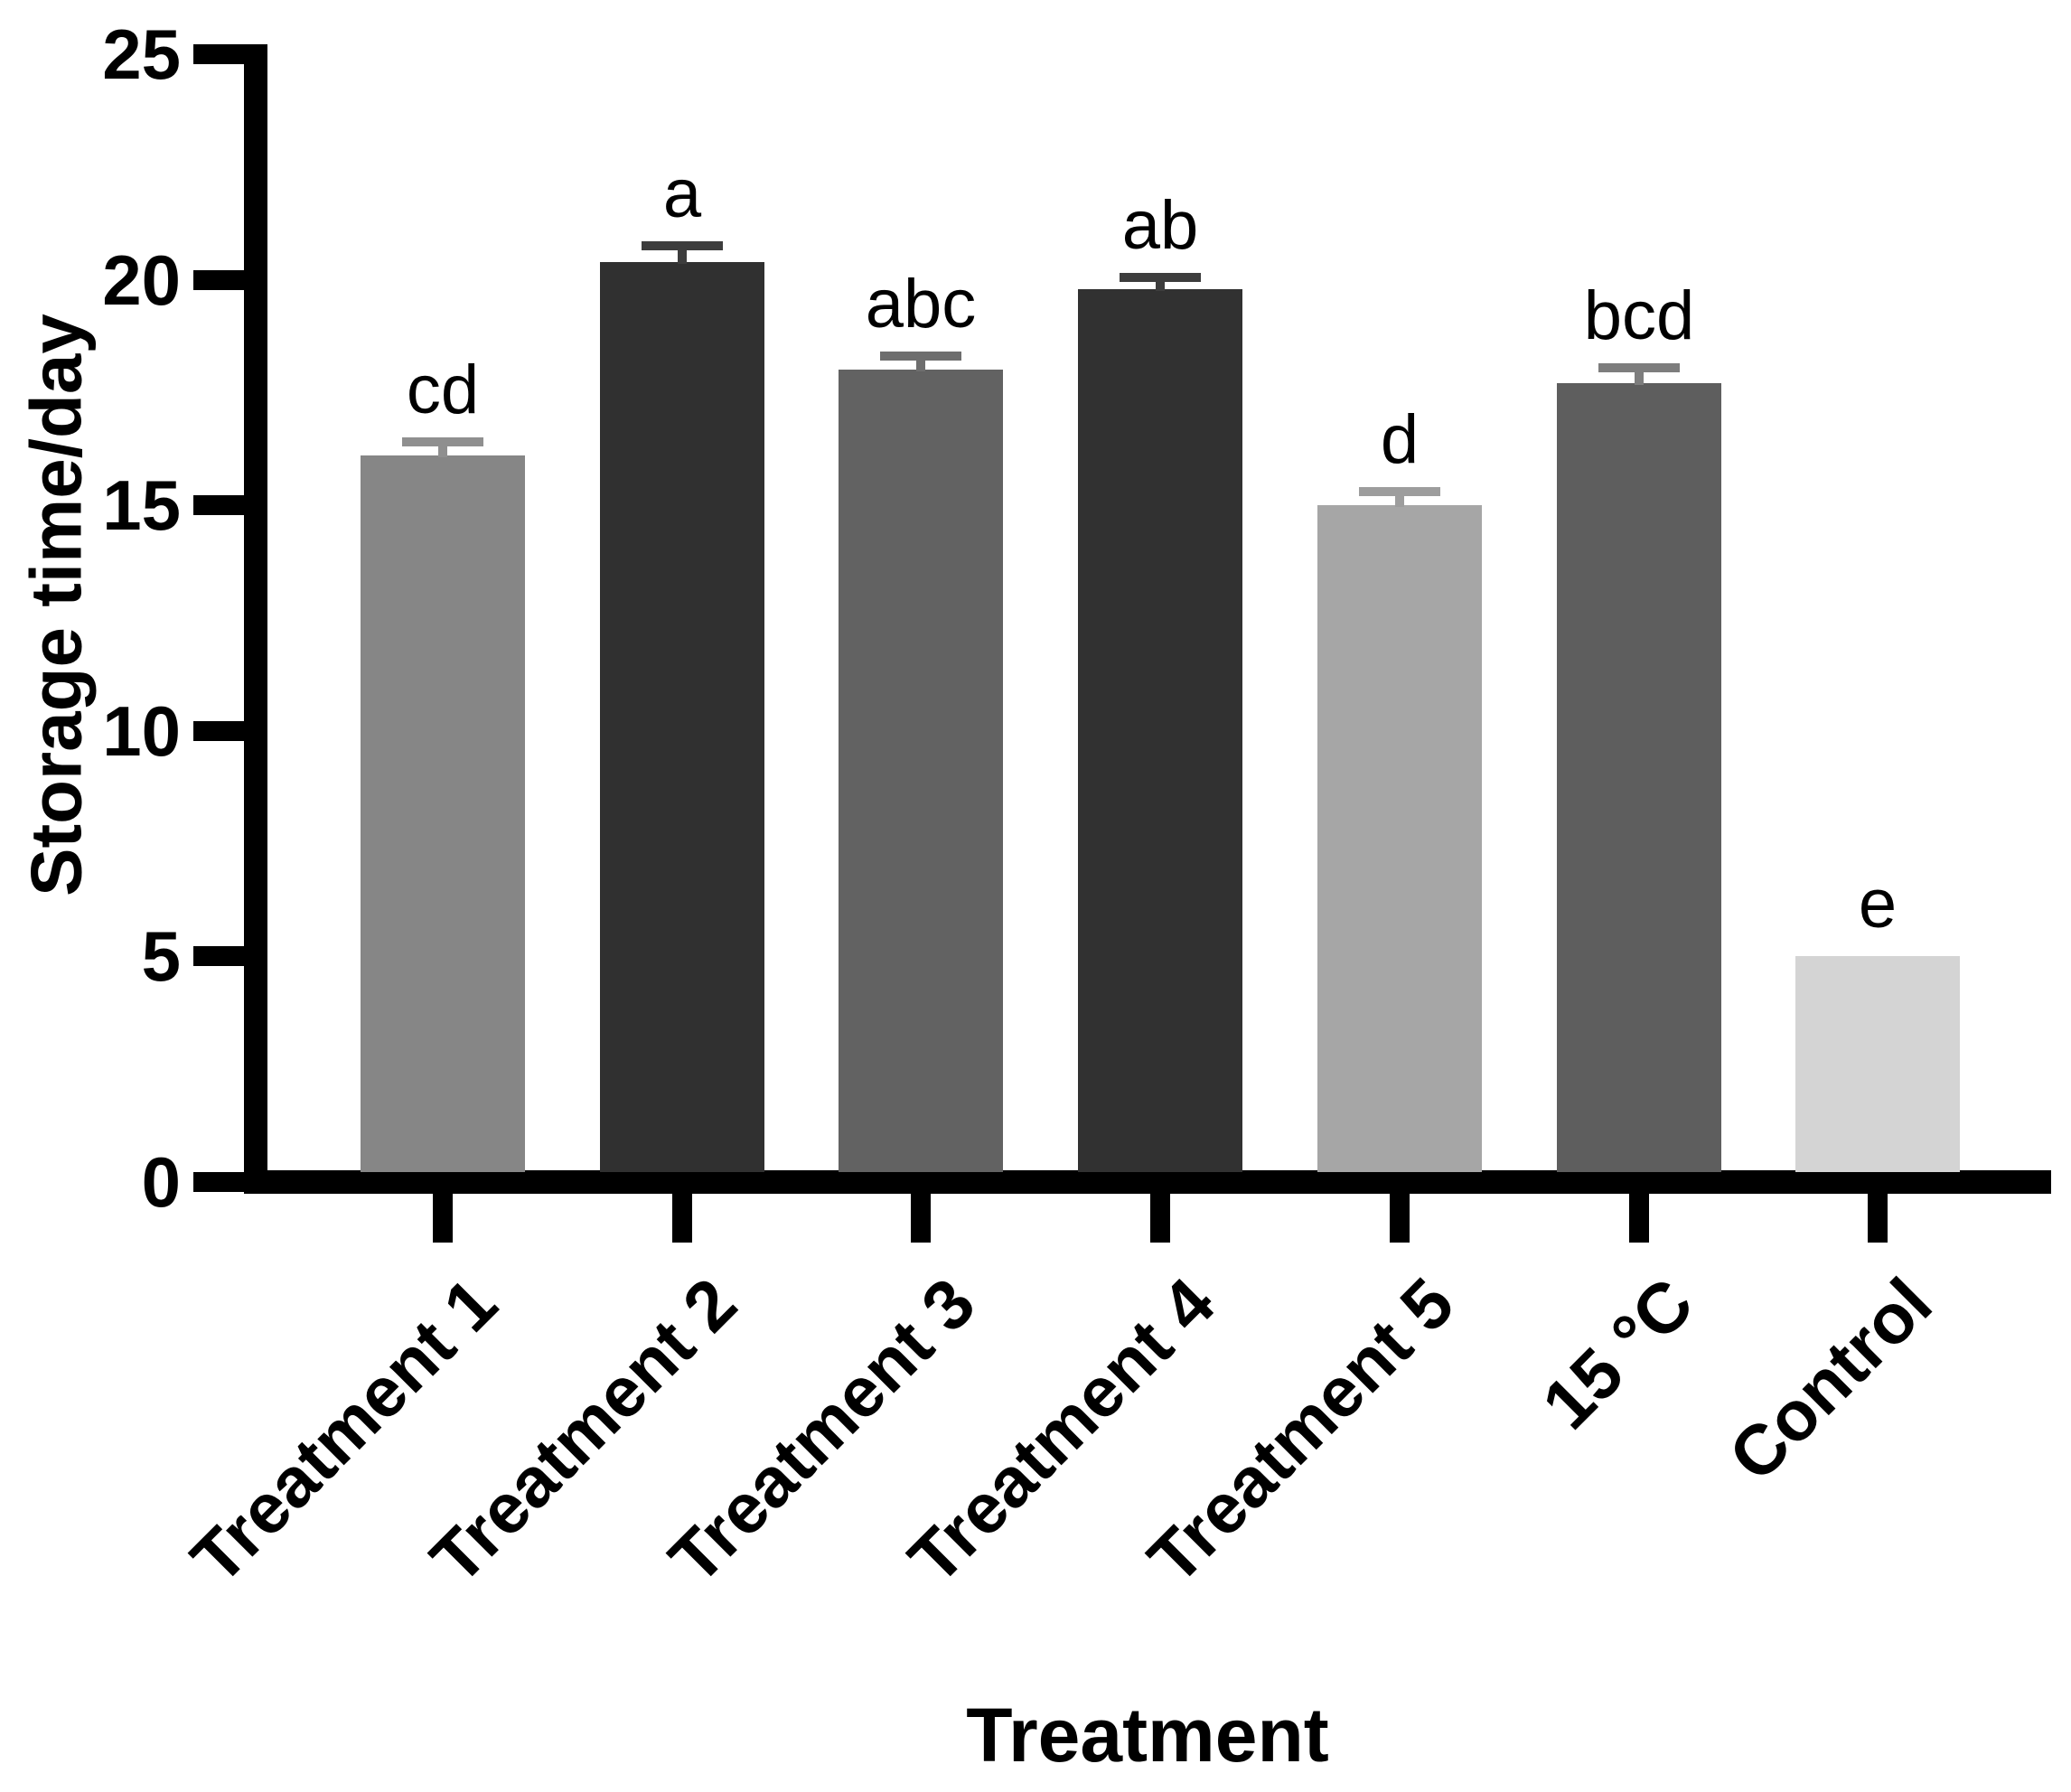 The image size is (2071, 1792). I want to click on significance-letter: e, so click(1878, 904).